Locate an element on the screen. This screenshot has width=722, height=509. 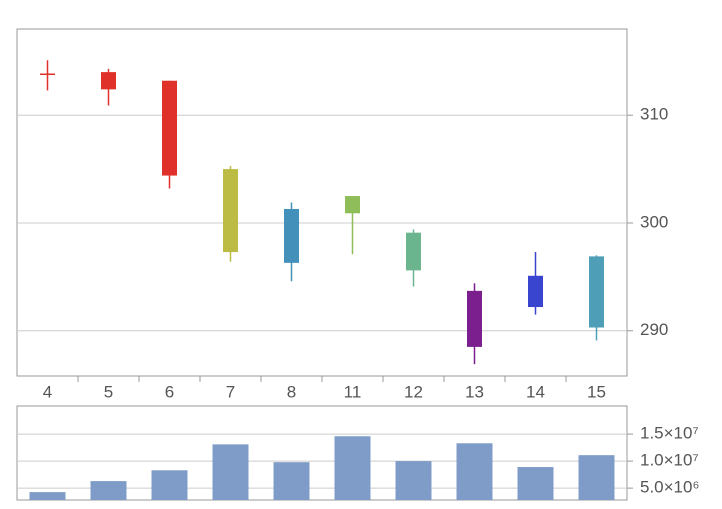
y-tick-label: 1.0×10⁷ is located at coordinates (669, 460).